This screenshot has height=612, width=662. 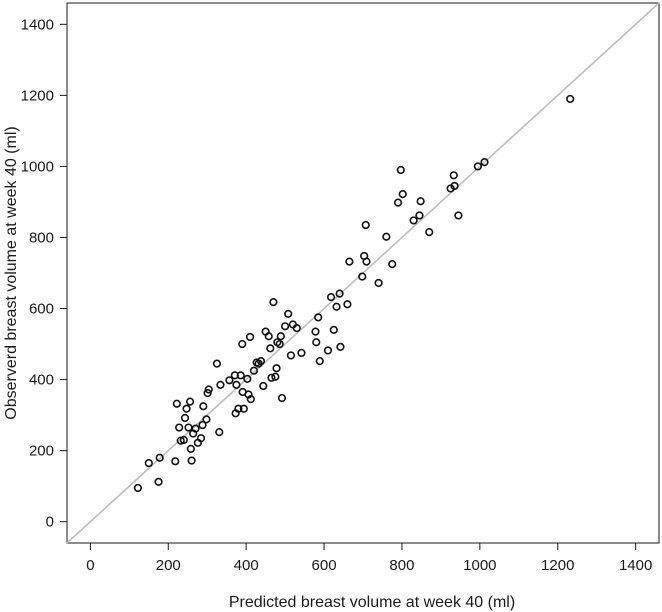 I want to click on x-axis-title: Predicted breast volume at week 40 (ml), so click(x=372, y=602).